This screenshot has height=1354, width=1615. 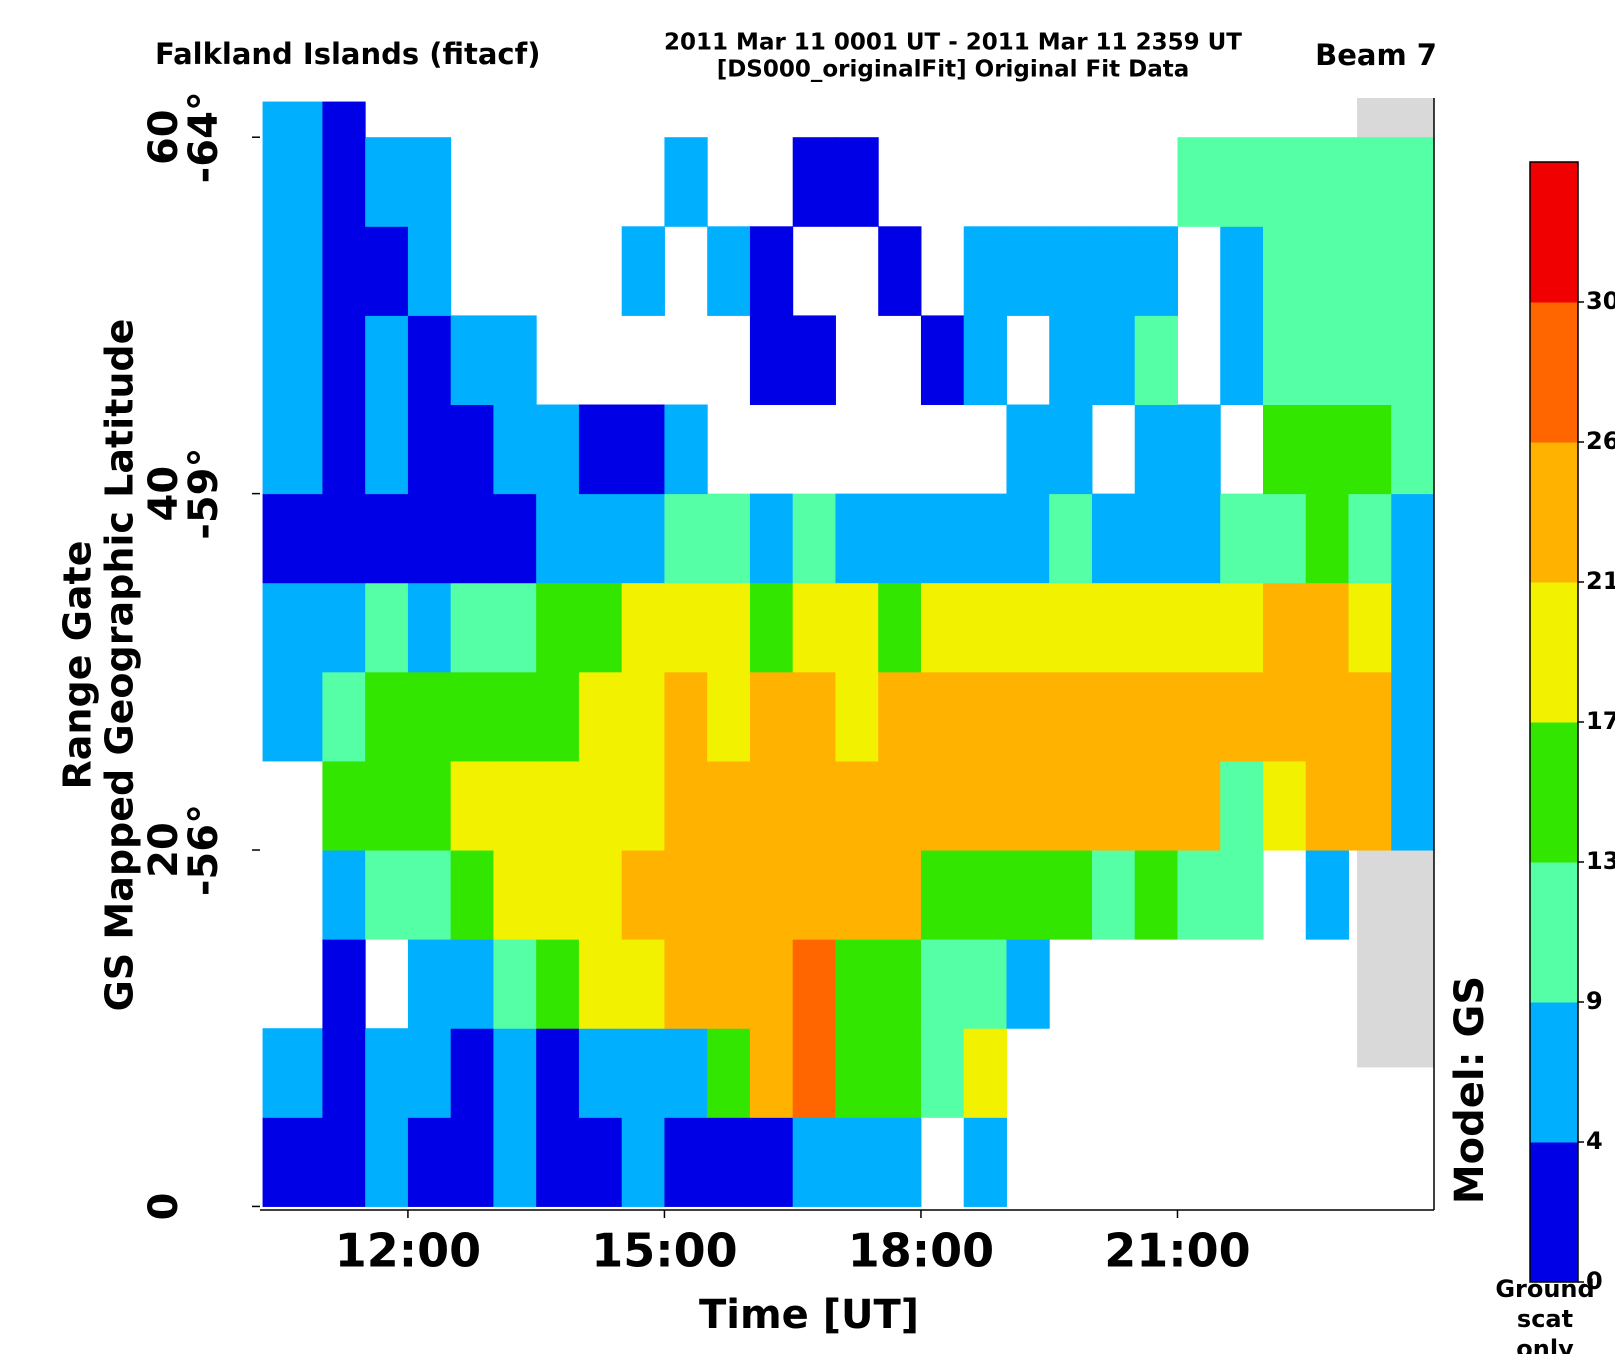 What do you see at coordinates (204, 137) in the screenshot?
I see `lat-tick-label: -64°` at bounding box center [204, 137].